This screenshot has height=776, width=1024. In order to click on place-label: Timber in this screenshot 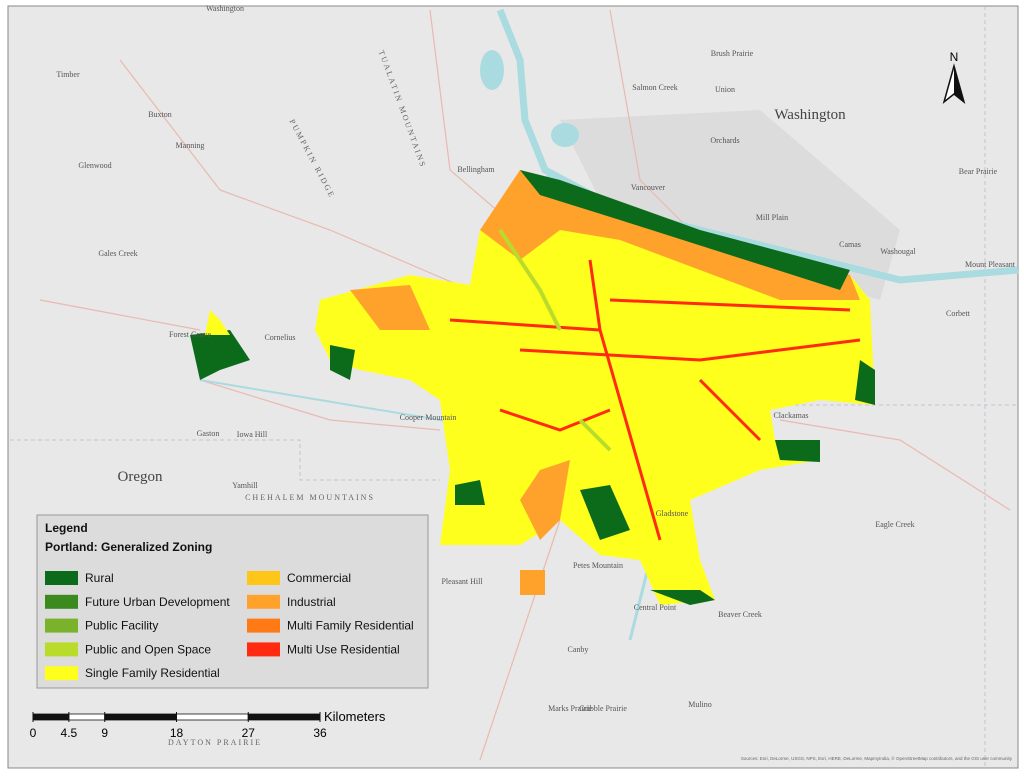, I will do `click(68, 74)`.